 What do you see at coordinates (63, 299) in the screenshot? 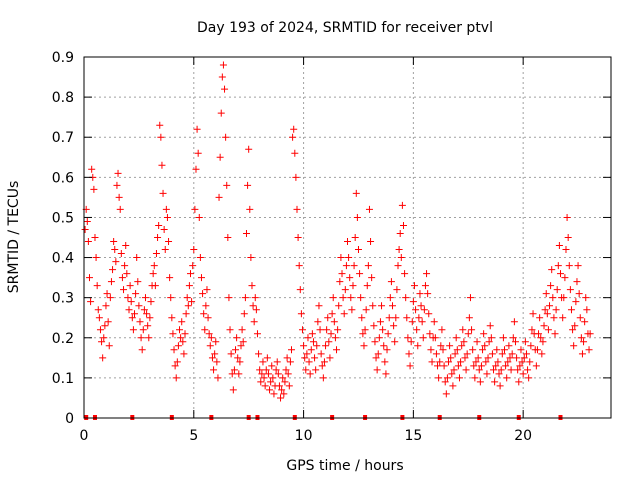
I see `y-tick-label: 0.3` at bounding box center [63, 299].